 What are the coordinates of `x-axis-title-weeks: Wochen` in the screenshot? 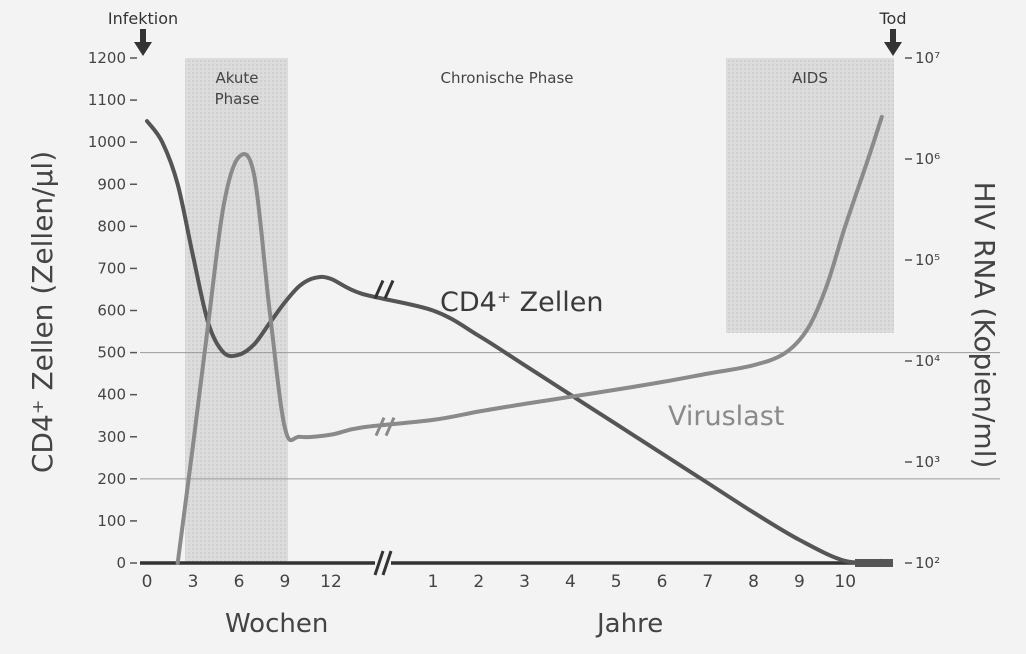 It's located at (276, 624).